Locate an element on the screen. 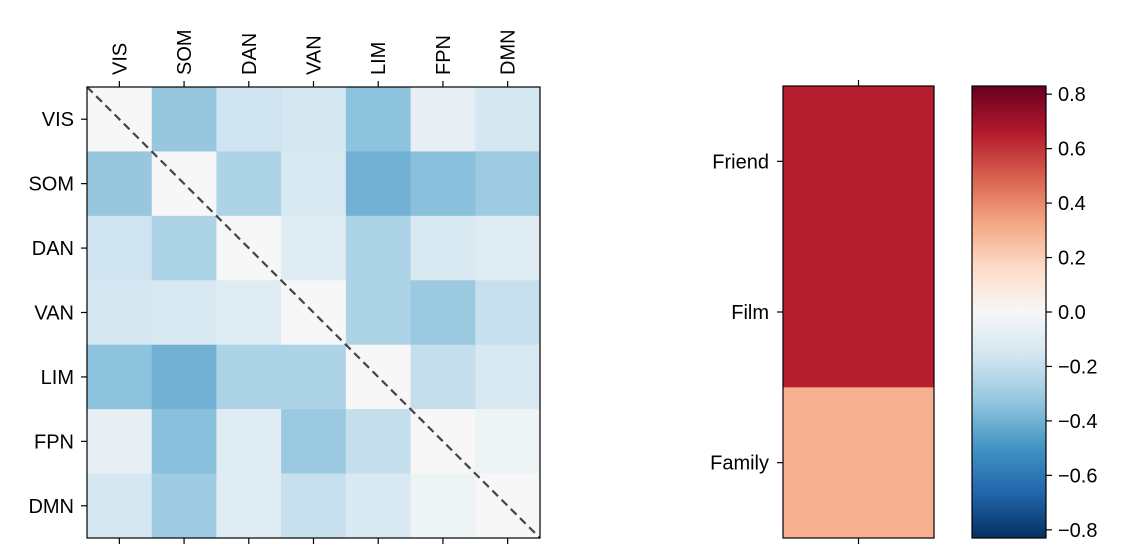 The width and height of the screenshot is (1126, 559). matrix-cell-dan-fpn is located at coordinates (443, 248).